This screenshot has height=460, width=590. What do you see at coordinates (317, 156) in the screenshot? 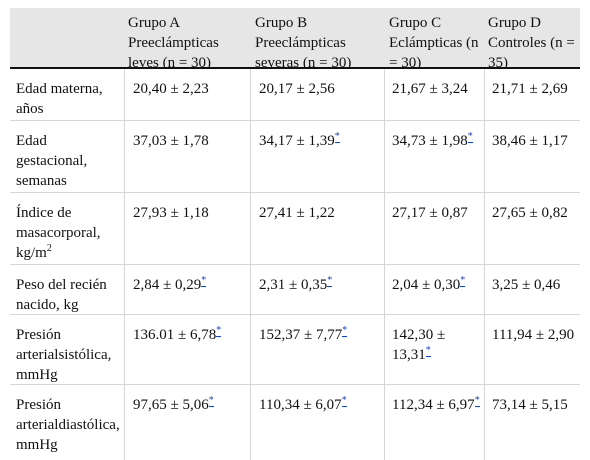
I see `cell-grupo-b: 34,17 ± 1,39*` at bounding box center [317, 156].